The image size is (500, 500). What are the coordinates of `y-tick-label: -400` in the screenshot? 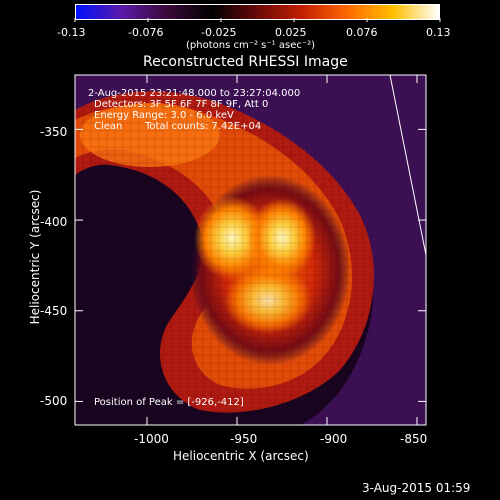 It's located at (54, 222).